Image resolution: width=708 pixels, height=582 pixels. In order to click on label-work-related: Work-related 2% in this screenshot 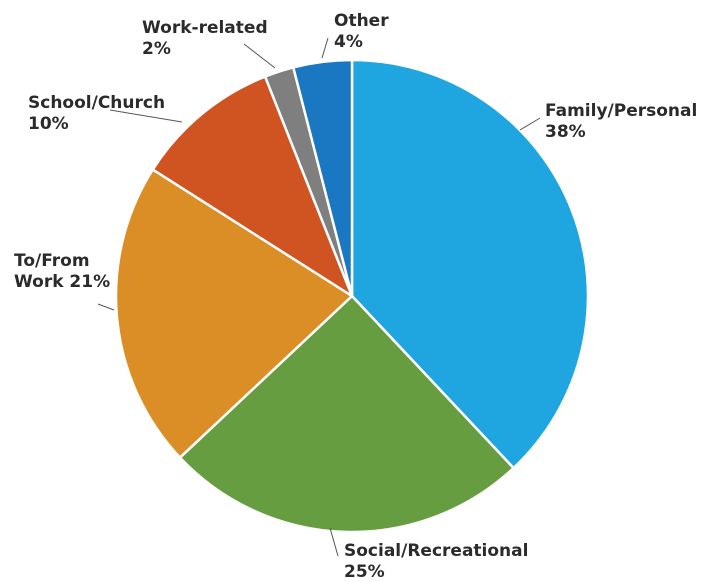, I will do `click(205, 38)`.